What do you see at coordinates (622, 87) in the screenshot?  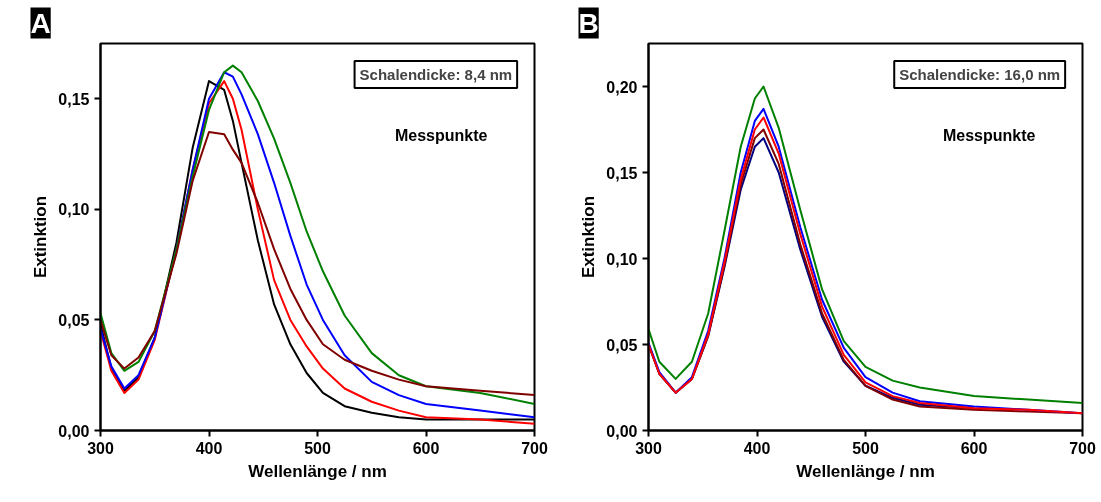 I see `y-tick-label: 0,20` at bounding box center [622, 87].